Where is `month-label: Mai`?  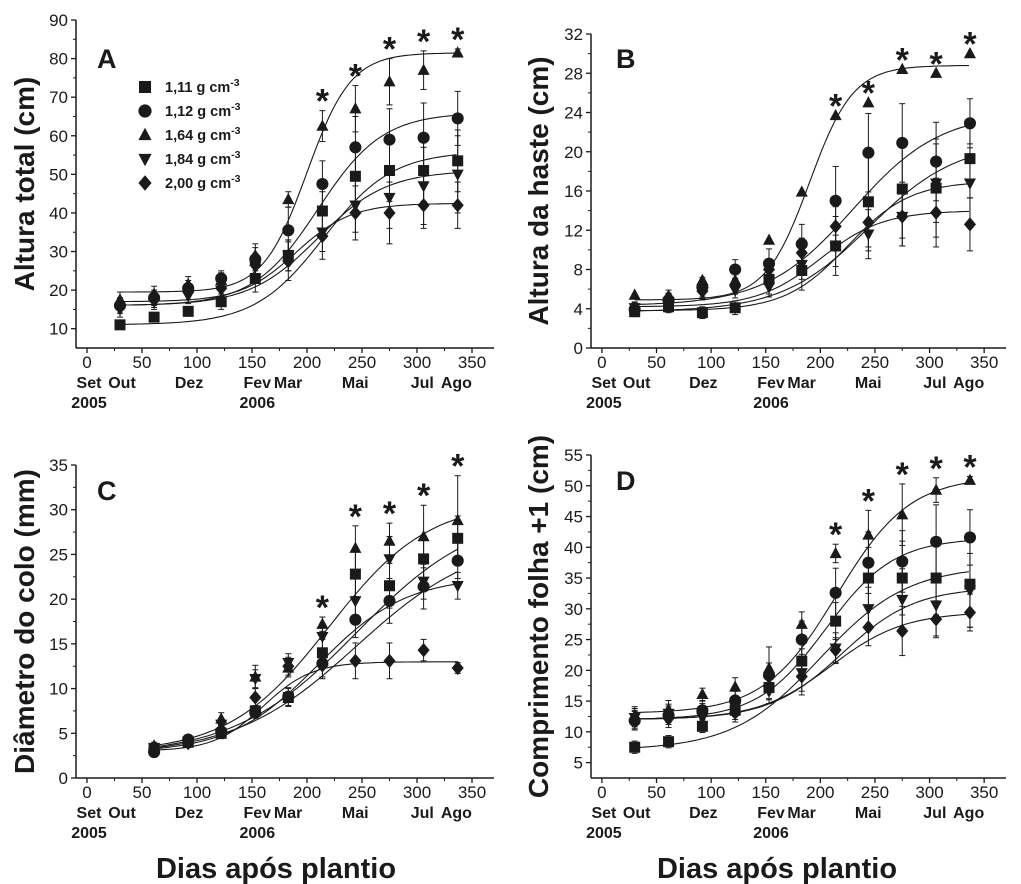 month-label: Mai is located at coordinates (355, 383).